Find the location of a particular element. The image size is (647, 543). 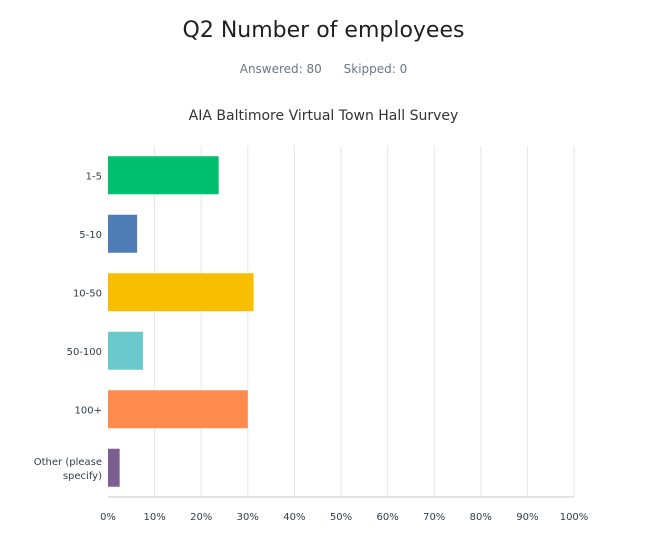

x-tick-label: 0% is located at coordinates (108, 517).